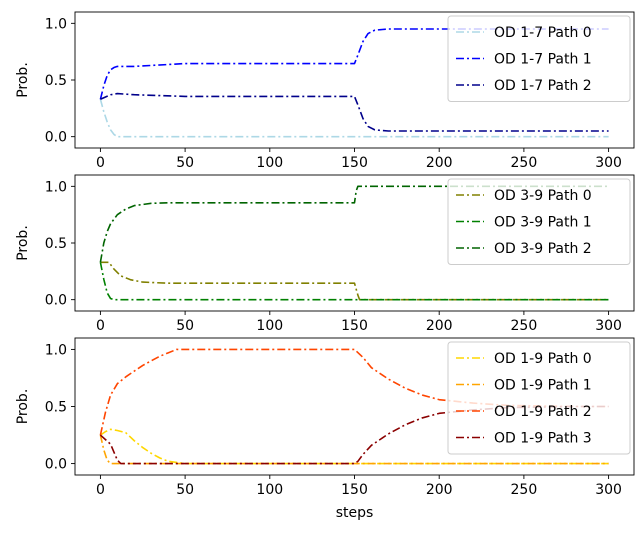 Image resolution: width=644 pixels, height=544 pixels. I want to click on legend: OD 3-9 Path 0 OD 3-9 Path 1 OD 3-9 Path 2, so click(539, 221).